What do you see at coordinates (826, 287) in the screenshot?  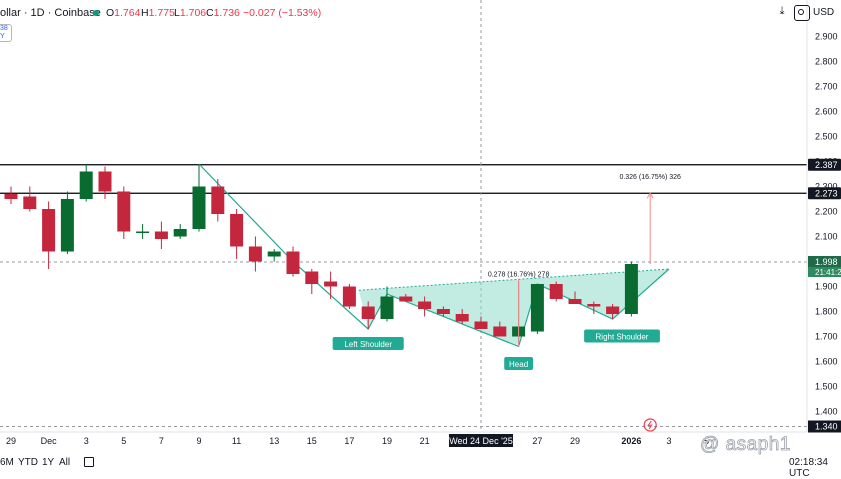 I see `price-tick-label: 1.900` at bounding box center [826, 287].